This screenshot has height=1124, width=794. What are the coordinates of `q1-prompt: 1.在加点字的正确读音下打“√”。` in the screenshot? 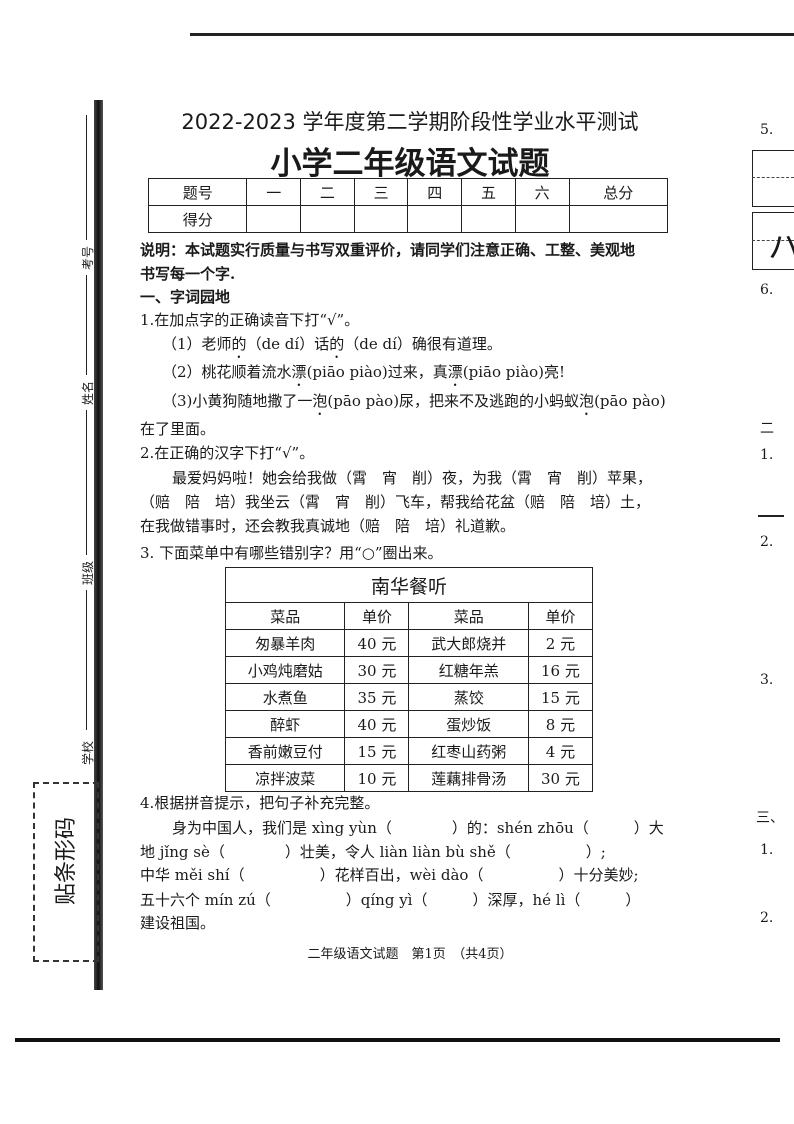 It's located at (250, 320).